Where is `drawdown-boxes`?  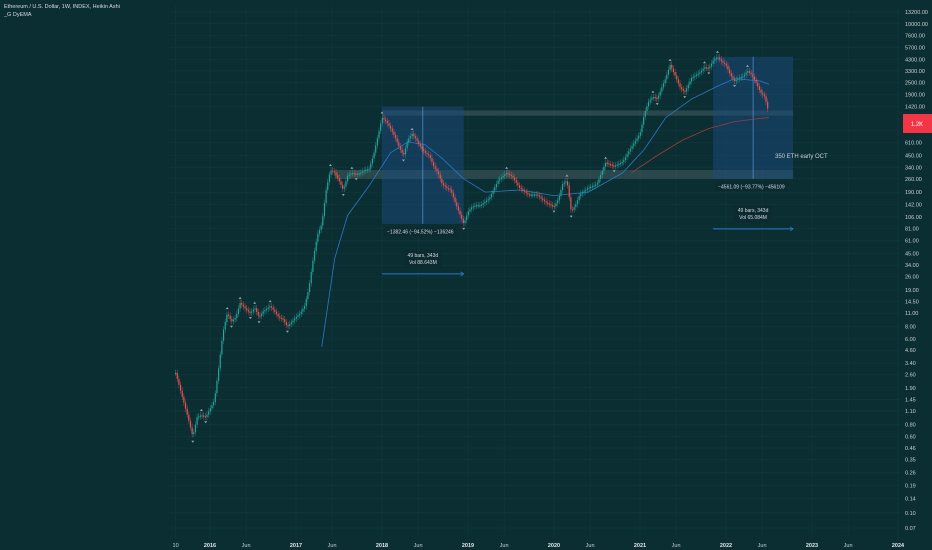 drawdown-boxes is located at coordinates (588, 140).